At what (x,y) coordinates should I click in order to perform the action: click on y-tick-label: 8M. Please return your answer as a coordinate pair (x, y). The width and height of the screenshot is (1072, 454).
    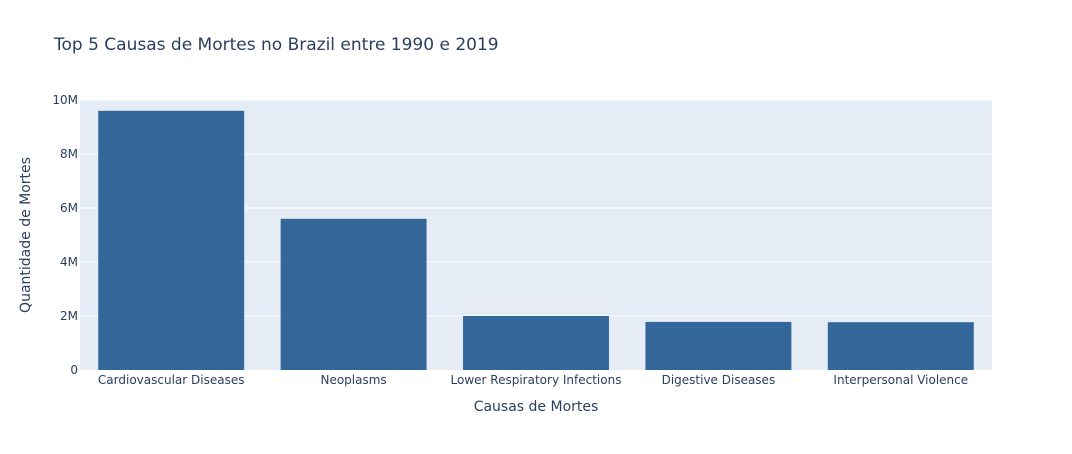
    Looking at the image, I should click on (69, 154).